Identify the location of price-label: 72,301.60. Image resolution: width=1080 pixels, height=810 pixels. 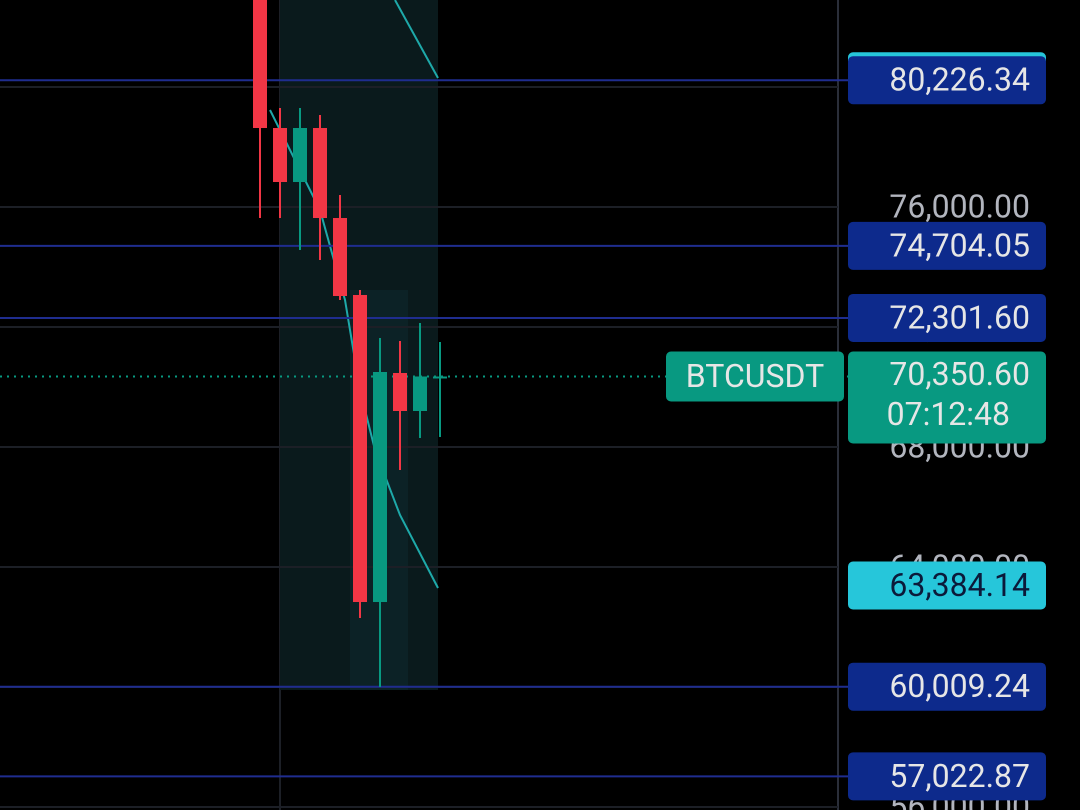
(959, 317).